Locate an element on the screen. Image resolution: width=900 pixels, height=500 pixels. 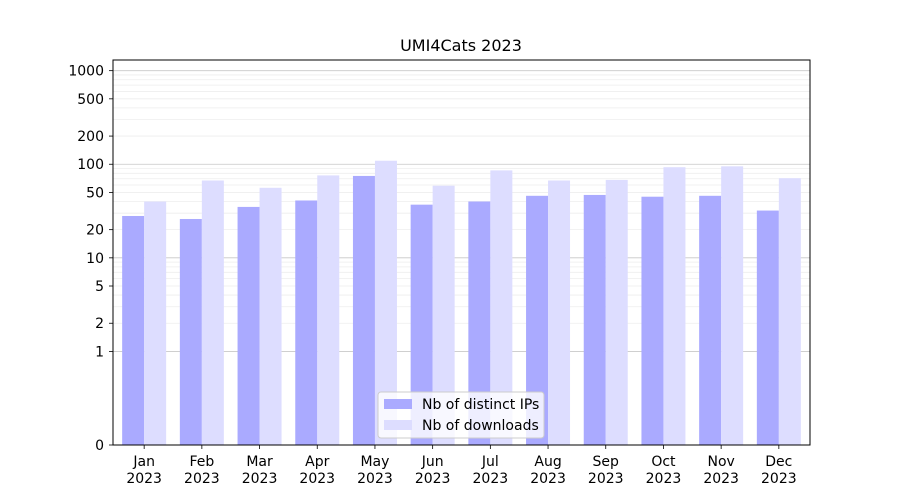
legend: Nb of distinct IPs Nb of downloads is located at coordinates (461, 415).